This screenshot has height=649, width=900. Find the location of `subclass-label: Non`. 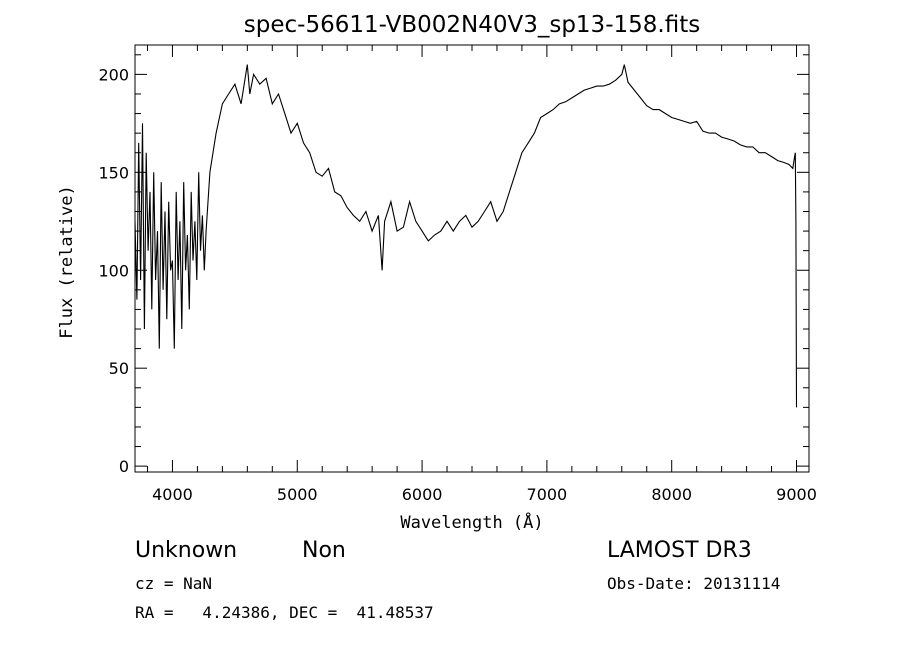

subclass-label: Non is located at coordinates (324, 550).